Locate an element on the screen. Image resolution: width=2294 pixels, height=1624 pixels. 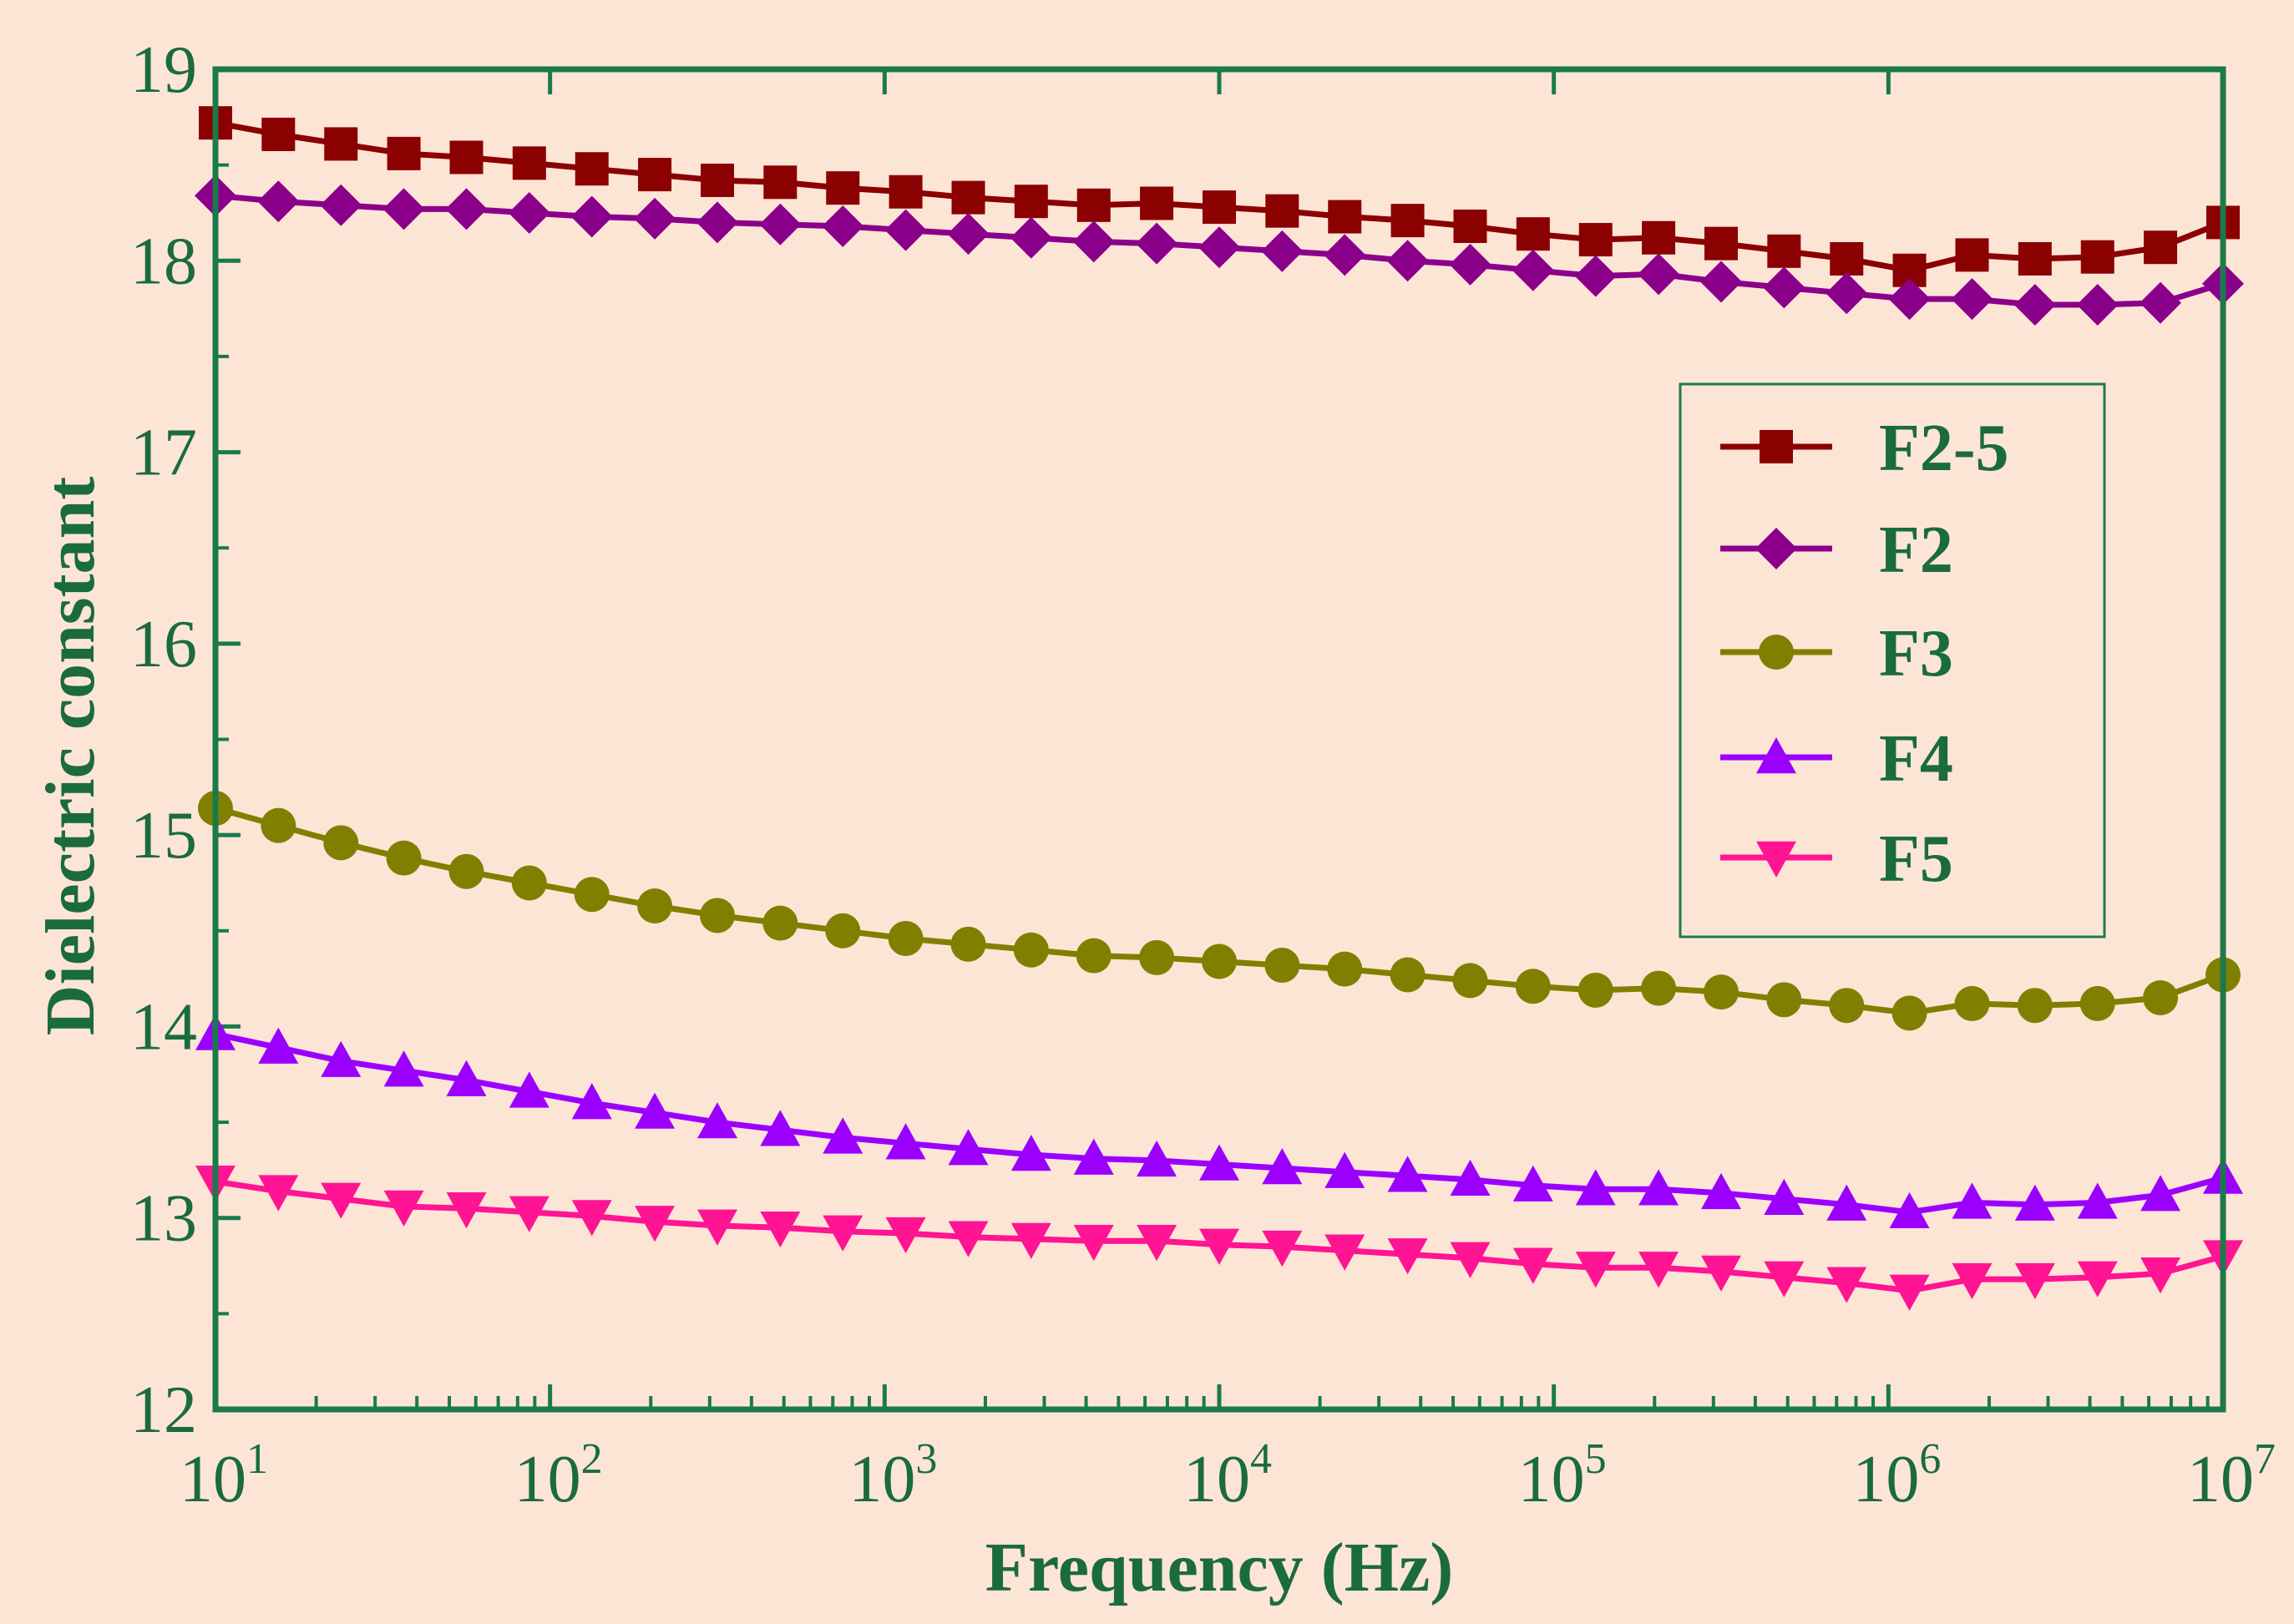
legend-marker-f3 is located at coordinates (1776, 652).